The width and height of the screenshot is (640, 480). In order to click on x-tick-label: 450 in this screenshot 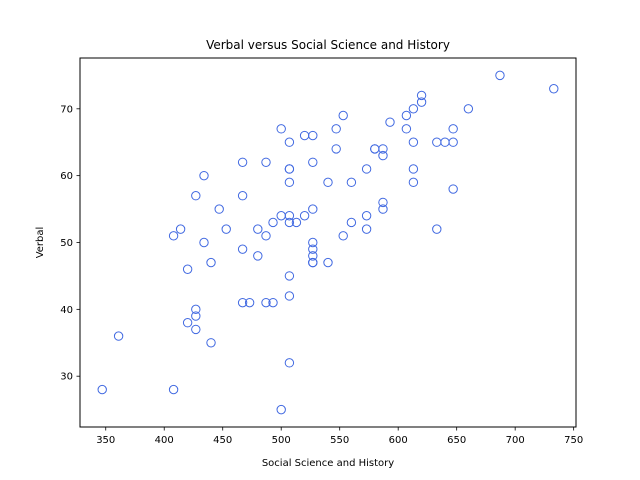, I will do `click(222, 440)`.